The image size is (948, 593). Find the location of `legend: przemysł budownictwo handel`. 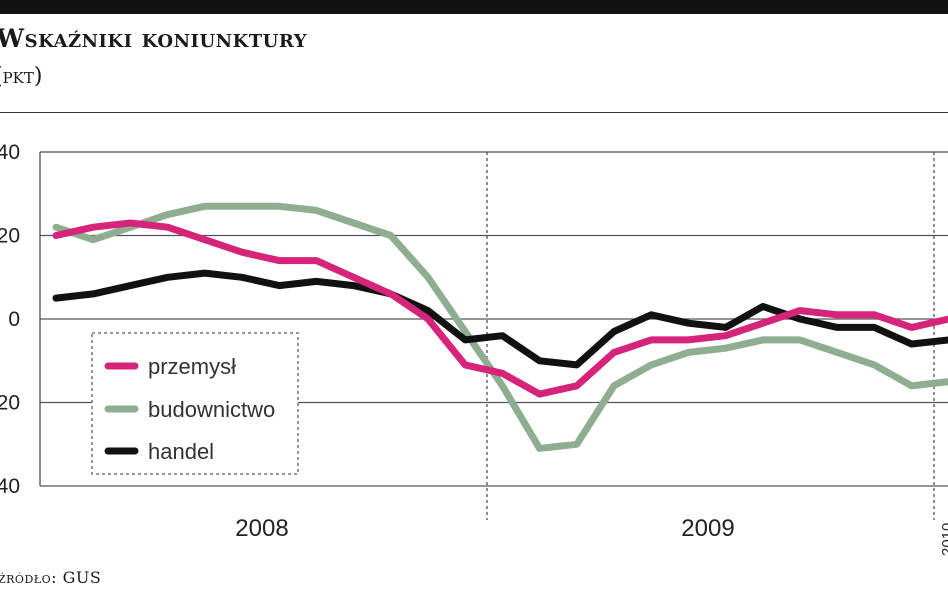

legend: przemysł budownictwo handel is located at coordinates (195, 403).